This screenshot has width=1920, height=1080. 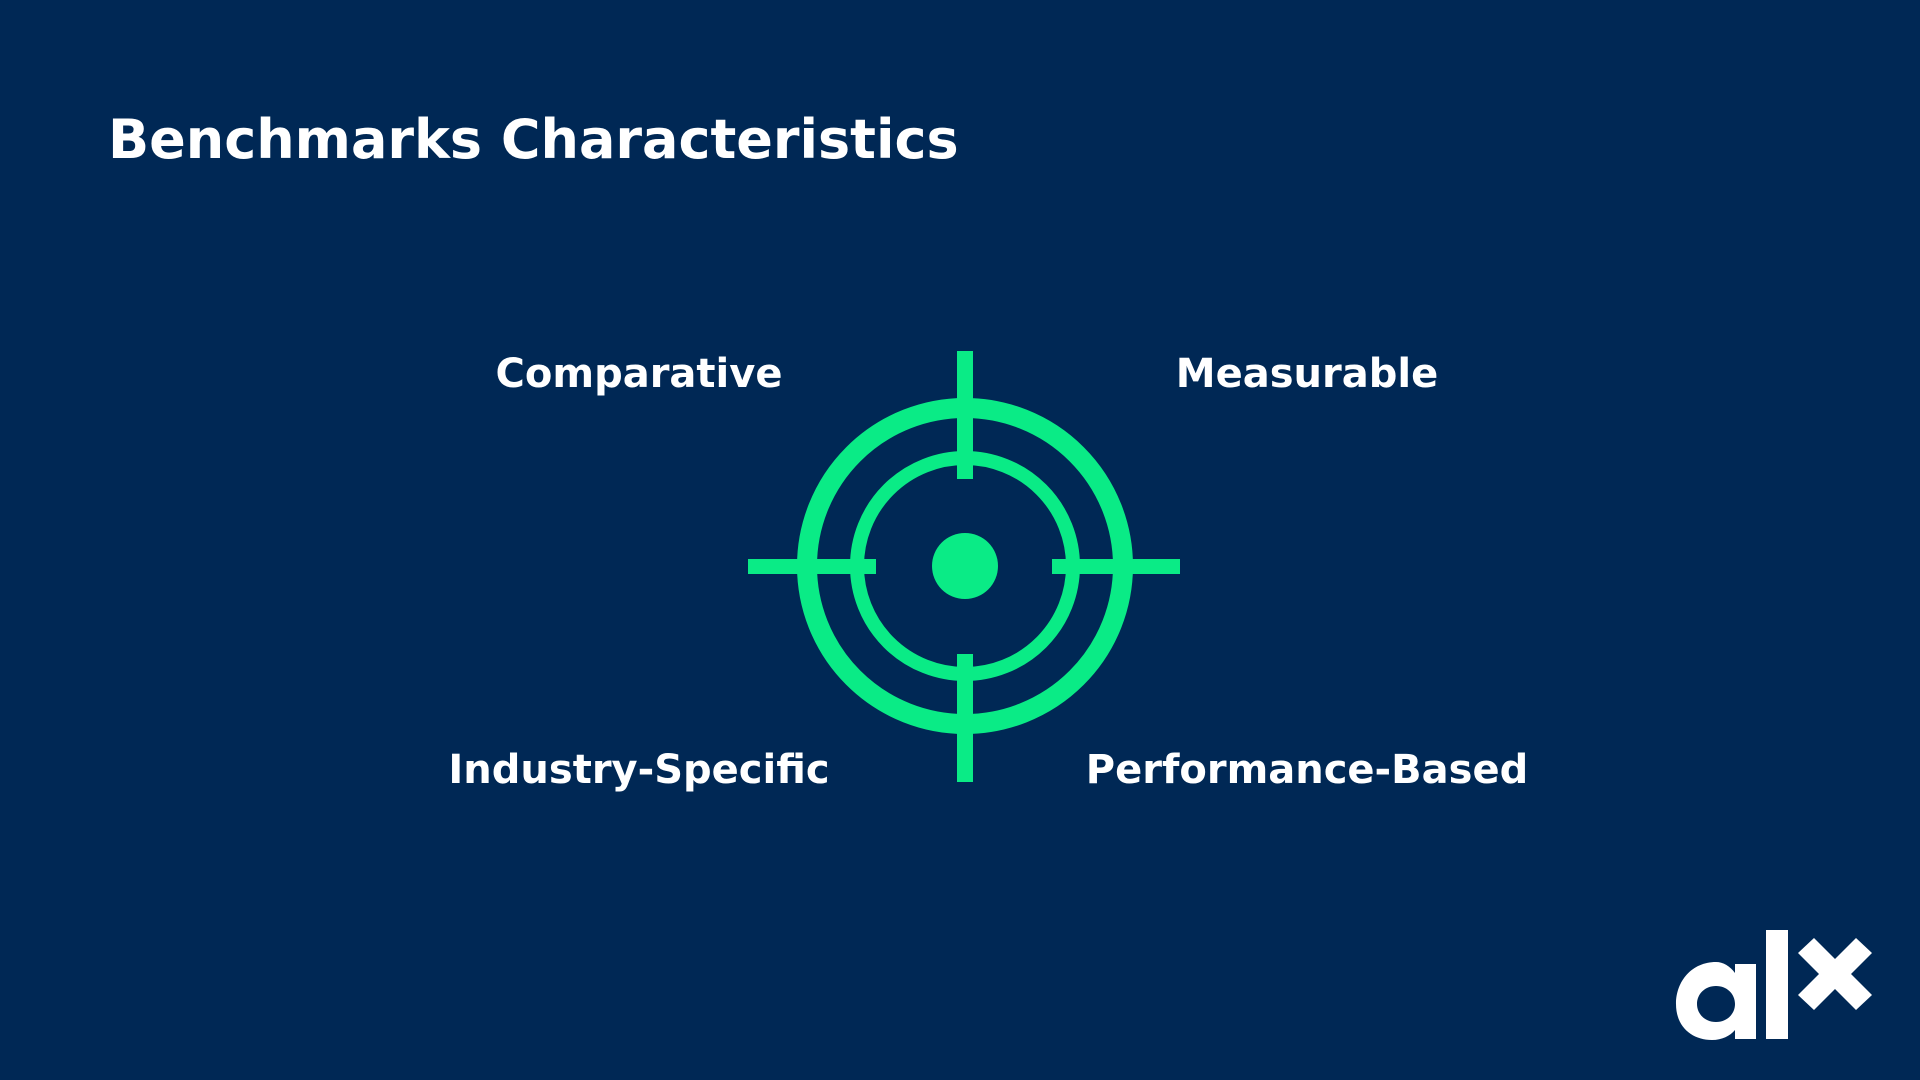 I want to click on crosshair-right, so click(x=1116, y=566).